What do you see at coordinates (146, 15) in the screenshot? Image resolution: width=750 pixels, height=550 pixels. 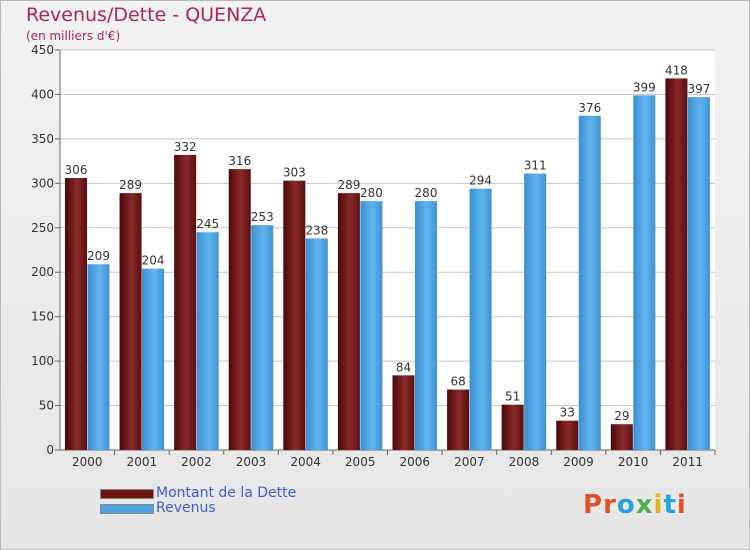 I see `chart-title: Revenus/Dette - QUENZA` at bounding box center [146, 15].